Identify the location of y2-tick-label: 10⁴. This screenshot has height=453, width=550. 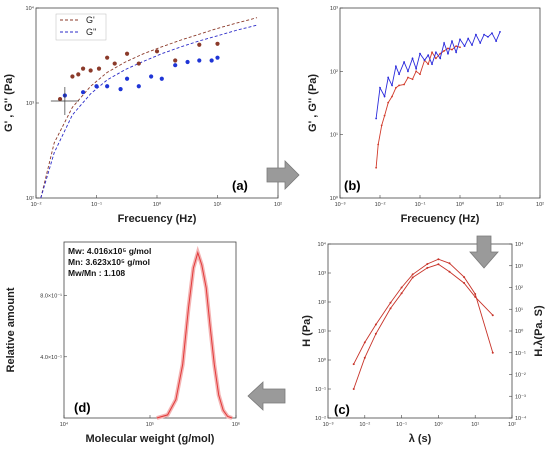
(519, 244).